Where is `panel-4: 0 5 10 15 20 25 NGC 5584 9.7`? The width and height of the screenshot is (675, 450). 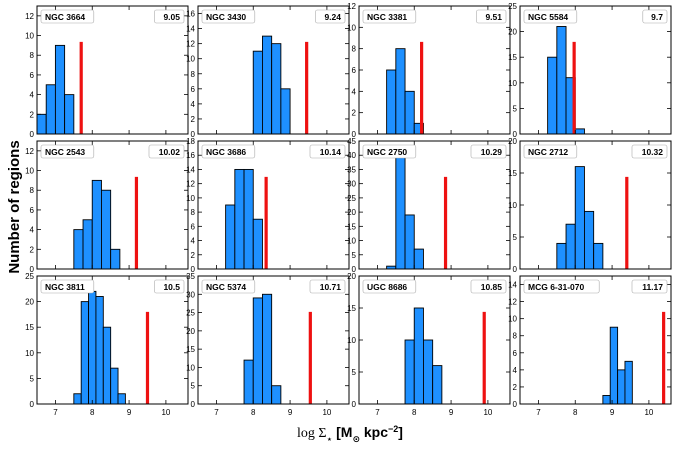 panel-4: 0 5 10 15 20 25 NGC 5584 9.7 is located at coordinates (590, 70).